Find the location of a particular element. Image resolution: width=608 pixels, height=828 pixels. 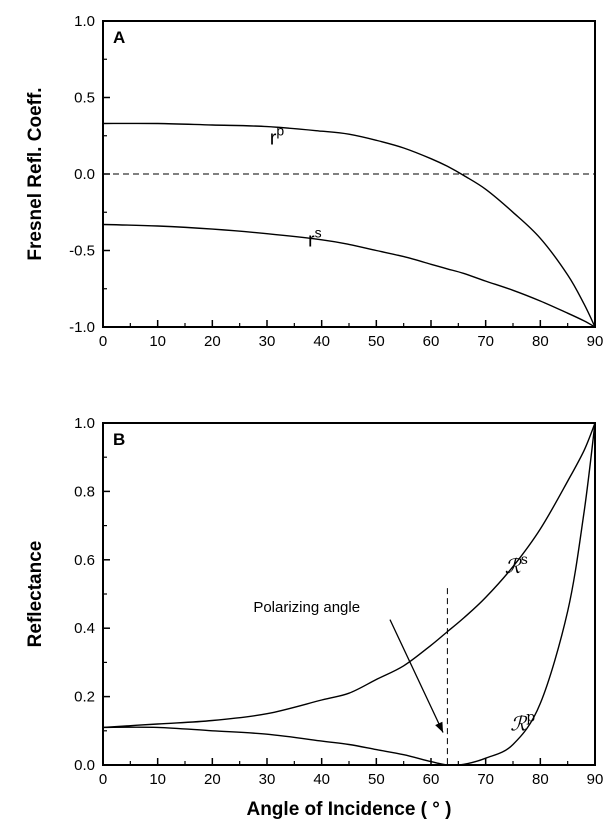

series-label-reflectance-s-base: ℛ is located at coordinates (514, 566).